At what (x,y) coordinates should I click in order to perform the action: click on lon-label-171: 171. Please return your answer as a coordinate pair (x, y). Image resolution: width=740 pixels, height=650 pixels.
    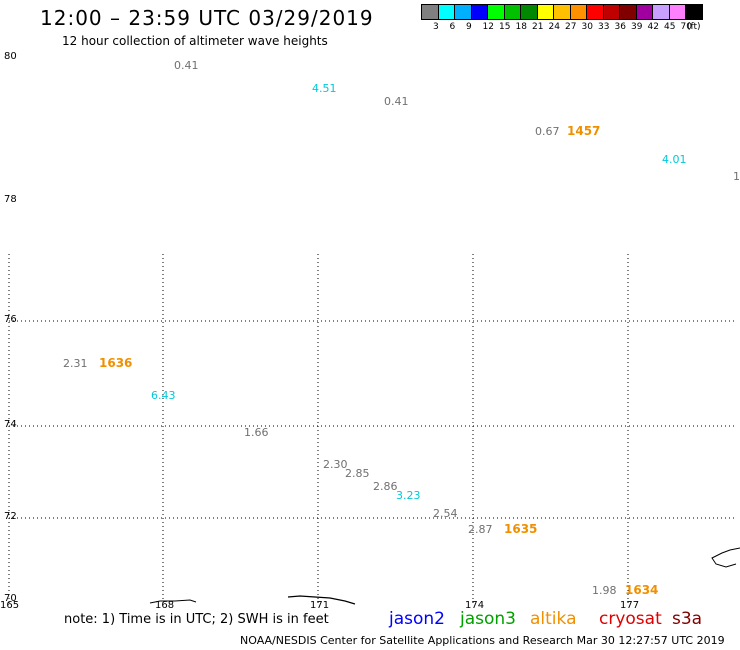
    Looking at the image, I should click on (320, 605).